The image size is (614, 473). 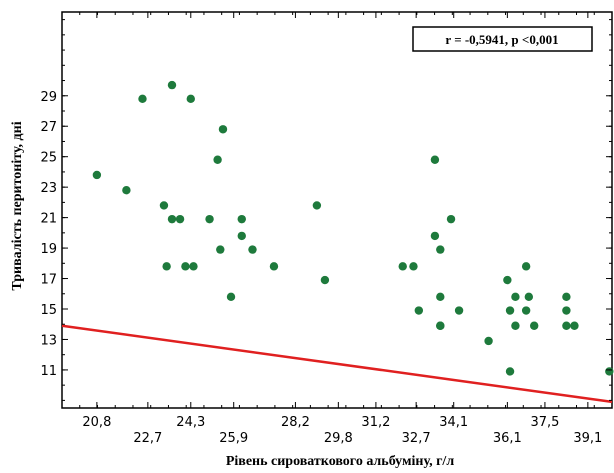 What do you see at coordinates (190, 422) in the screenshot?
I see `x-tick-label: 24,3` at bounding box center [190, 422].